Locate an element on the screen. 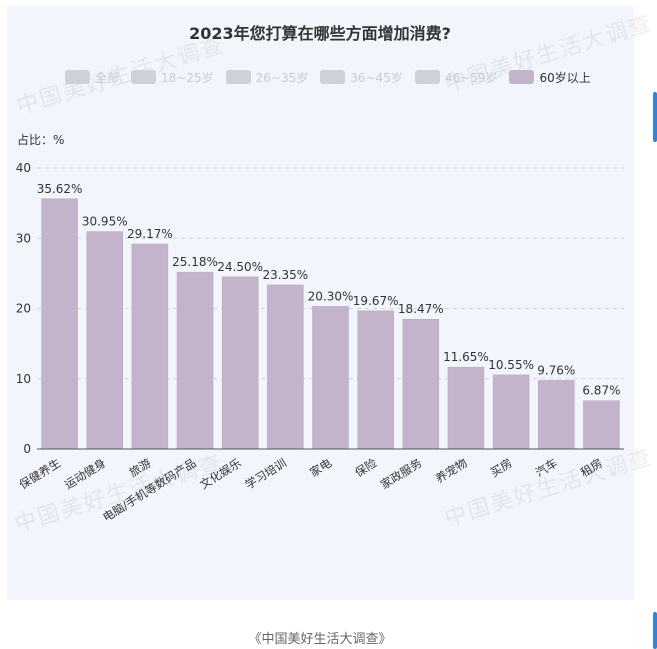 The image size is (657, 649). data-label: 24.50% is located at coordinates (240, 267).